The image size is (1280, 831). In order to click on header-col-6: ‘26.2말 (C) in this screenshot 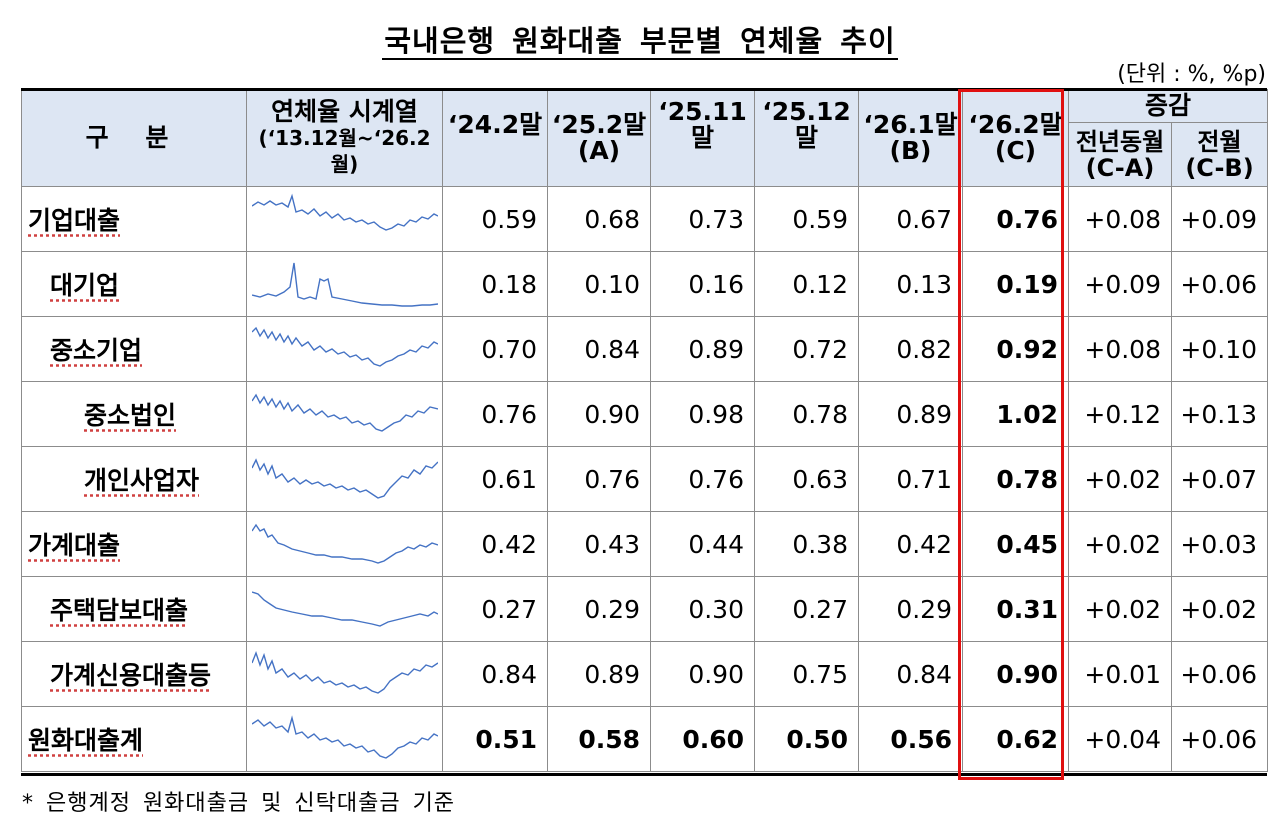, I will do `click(1015, 138)`.